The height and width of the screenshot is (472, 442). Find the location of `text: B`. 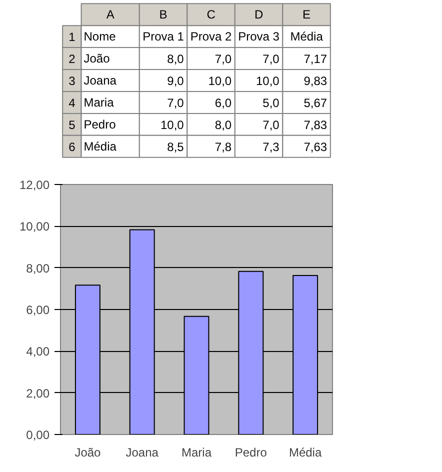

text: B is located at coordinates (163, 15).